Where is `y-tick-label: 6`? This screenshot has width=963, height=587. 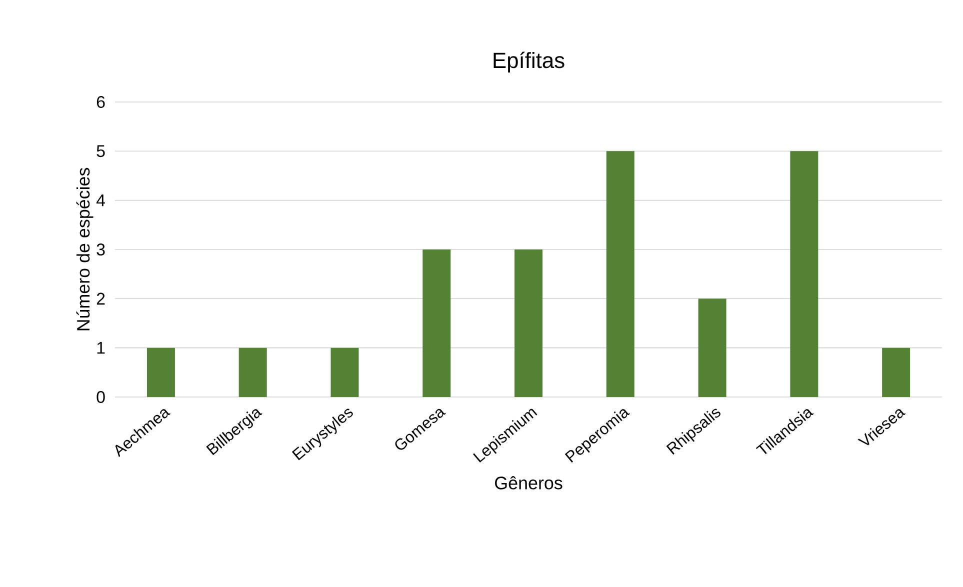
y-tick-label: 6 is located at coordinates (100, 102).